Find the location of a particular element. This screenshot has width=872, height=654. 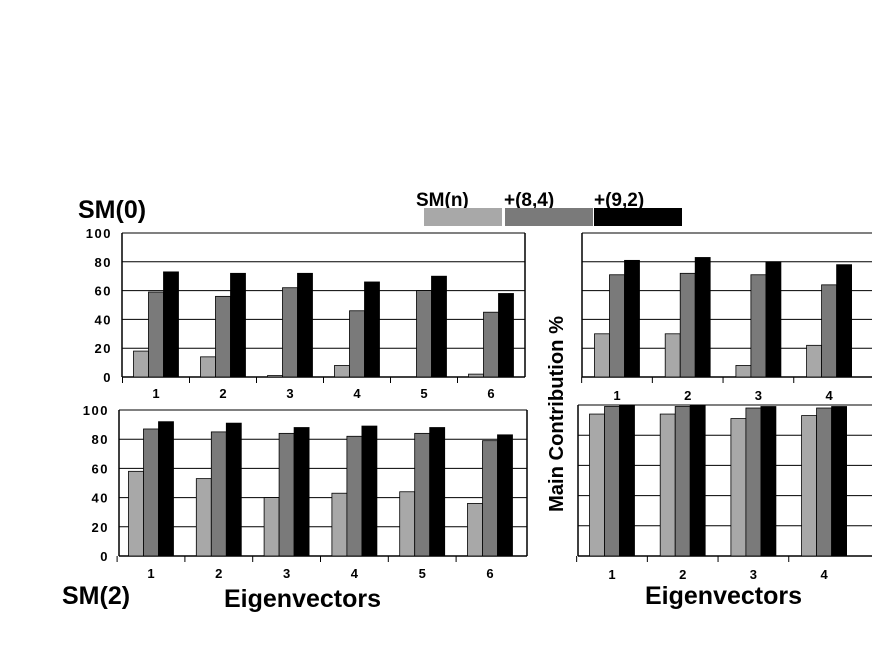

legend-label-92: +(9,2) is located at coordinates (619, 200).